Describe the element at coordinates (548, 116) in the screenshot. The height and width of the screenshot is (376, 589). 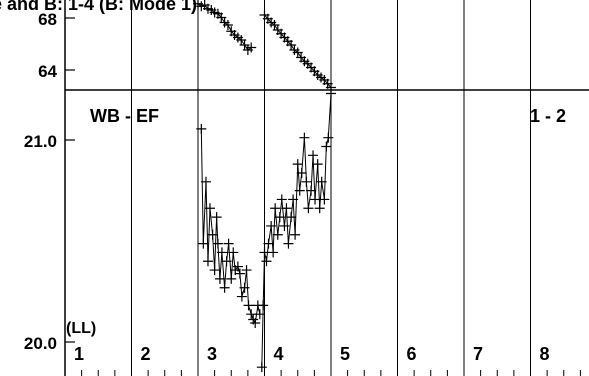
I see `panel-label-right: 1 - 2` at that location.